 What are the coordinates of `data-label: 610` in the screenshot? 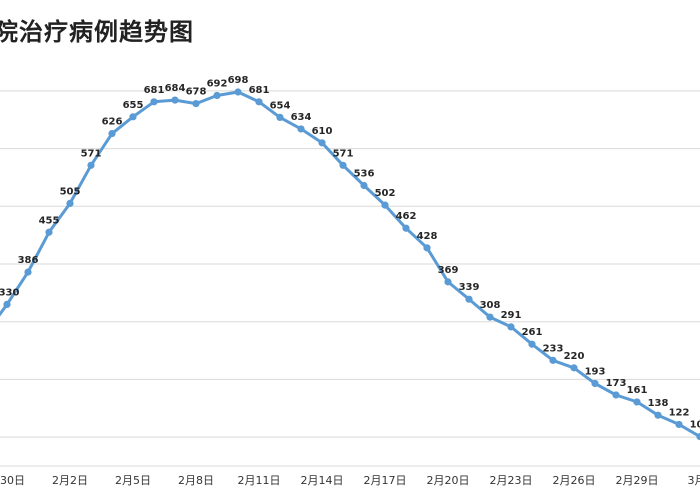 It's located at (322, 131).